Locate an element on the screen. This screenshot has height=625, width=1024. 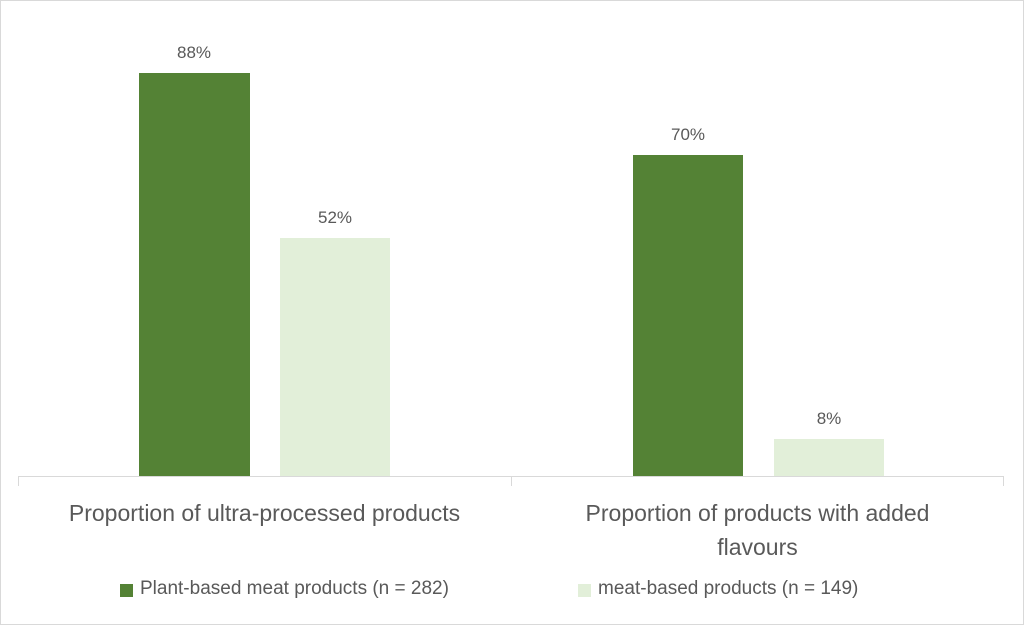
bar-label-meat-ultra-processed: 52% is located at coordinates (335, 217).